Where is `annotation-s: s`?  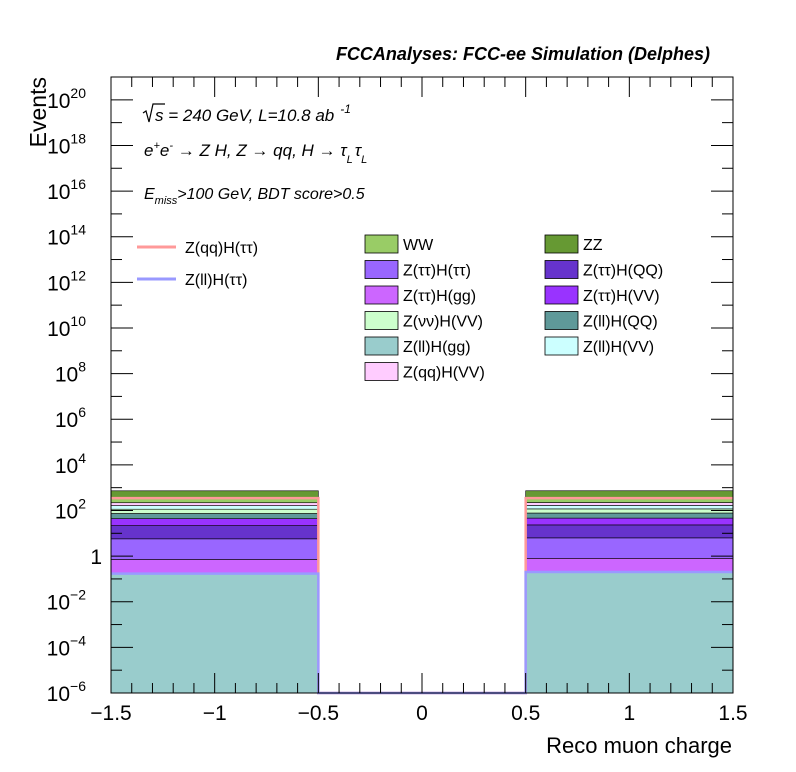
annotation-s: s is located at coordinates (159, 115).